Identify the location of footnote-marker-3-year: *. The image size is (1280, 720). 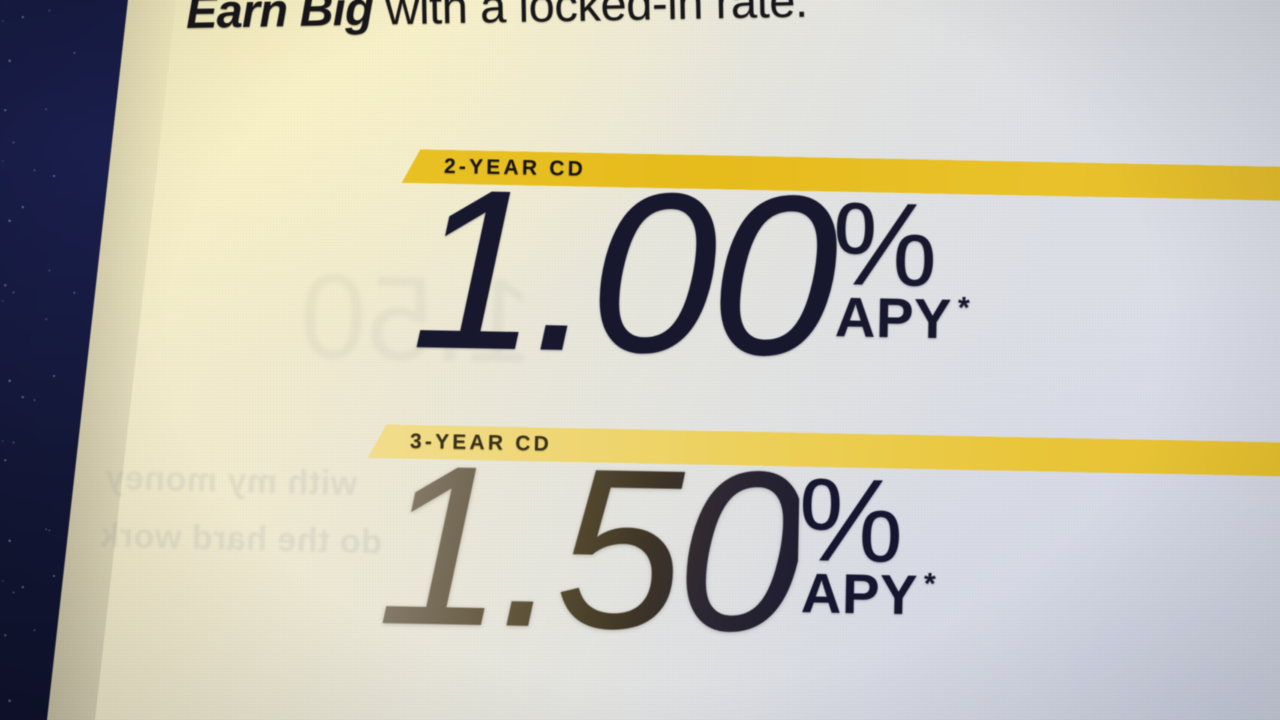
(929, 584).